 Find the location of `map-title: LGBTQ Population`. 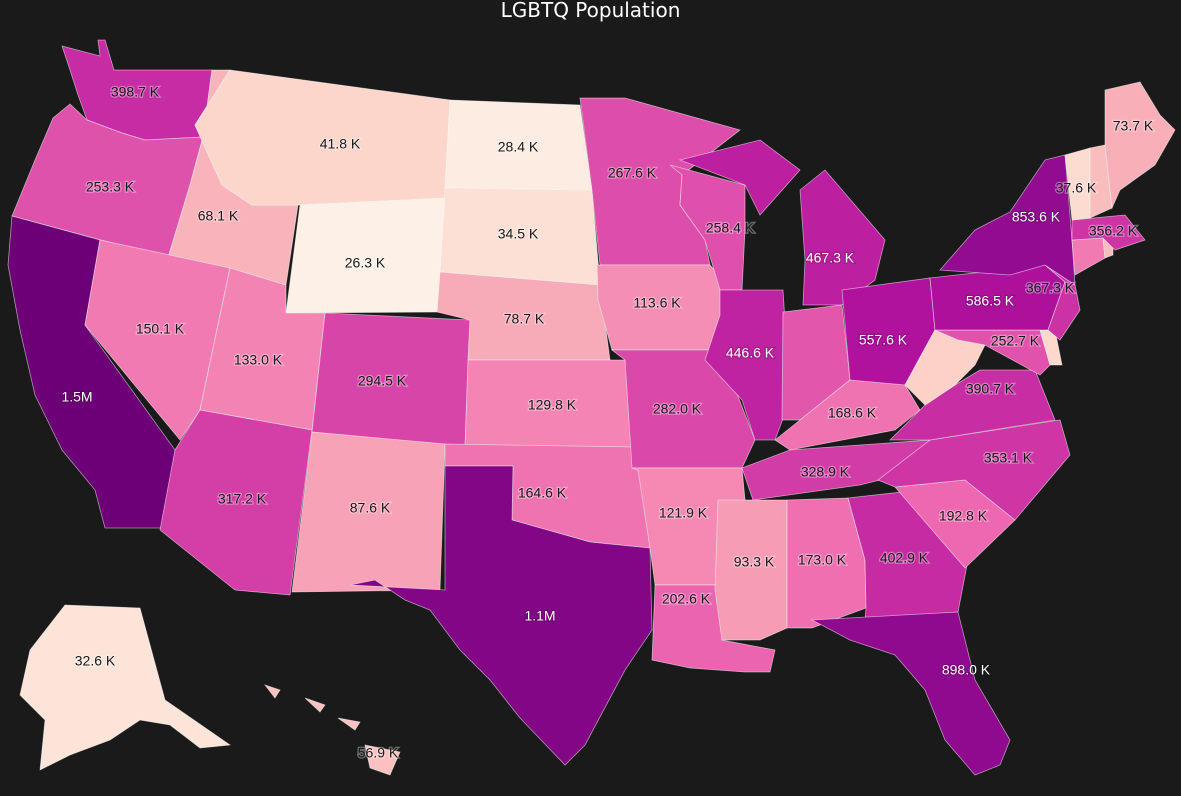

map-title: LGBTQ Population is located at coordinates (590, 11).